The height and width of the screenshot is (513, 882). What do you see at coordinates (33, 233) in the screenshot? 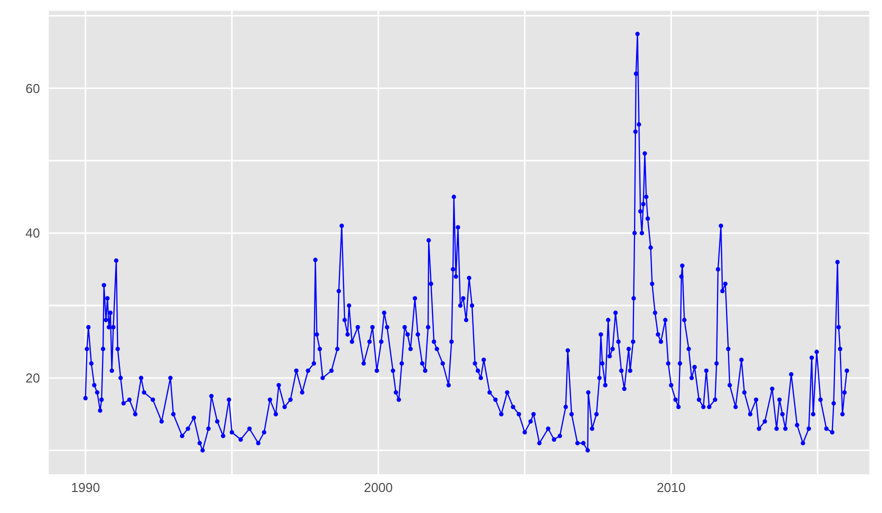
I see `y-tick-label: 40` at bounding box center [33, 233].